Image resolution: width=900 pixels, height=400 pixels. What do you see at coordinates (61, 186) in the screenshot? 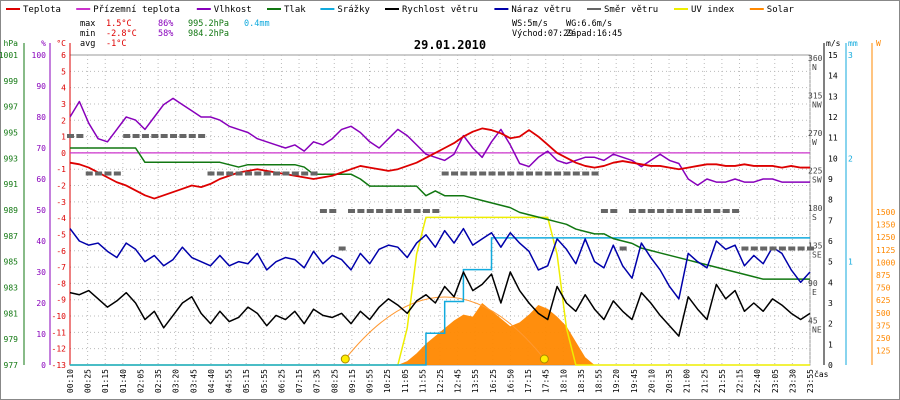
I see `degc-axis-tick-8: -2` at bounding box center [61, 186].